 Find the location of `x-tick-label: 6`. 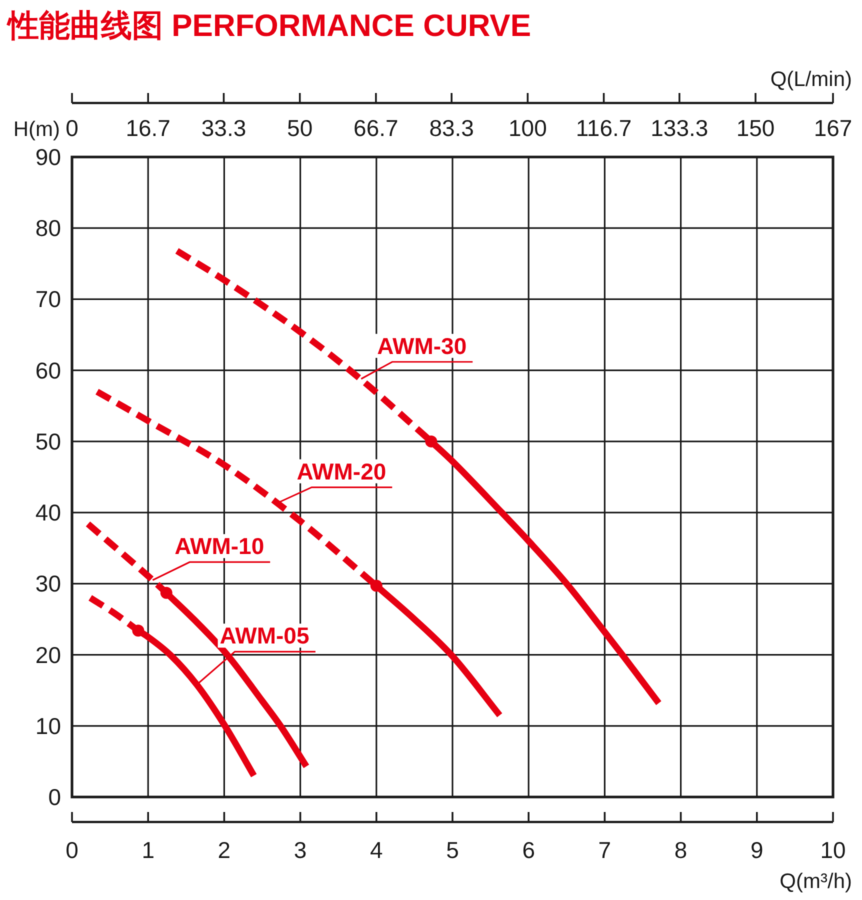

x-tick-label: 6 is located at coordinates (528, 850).